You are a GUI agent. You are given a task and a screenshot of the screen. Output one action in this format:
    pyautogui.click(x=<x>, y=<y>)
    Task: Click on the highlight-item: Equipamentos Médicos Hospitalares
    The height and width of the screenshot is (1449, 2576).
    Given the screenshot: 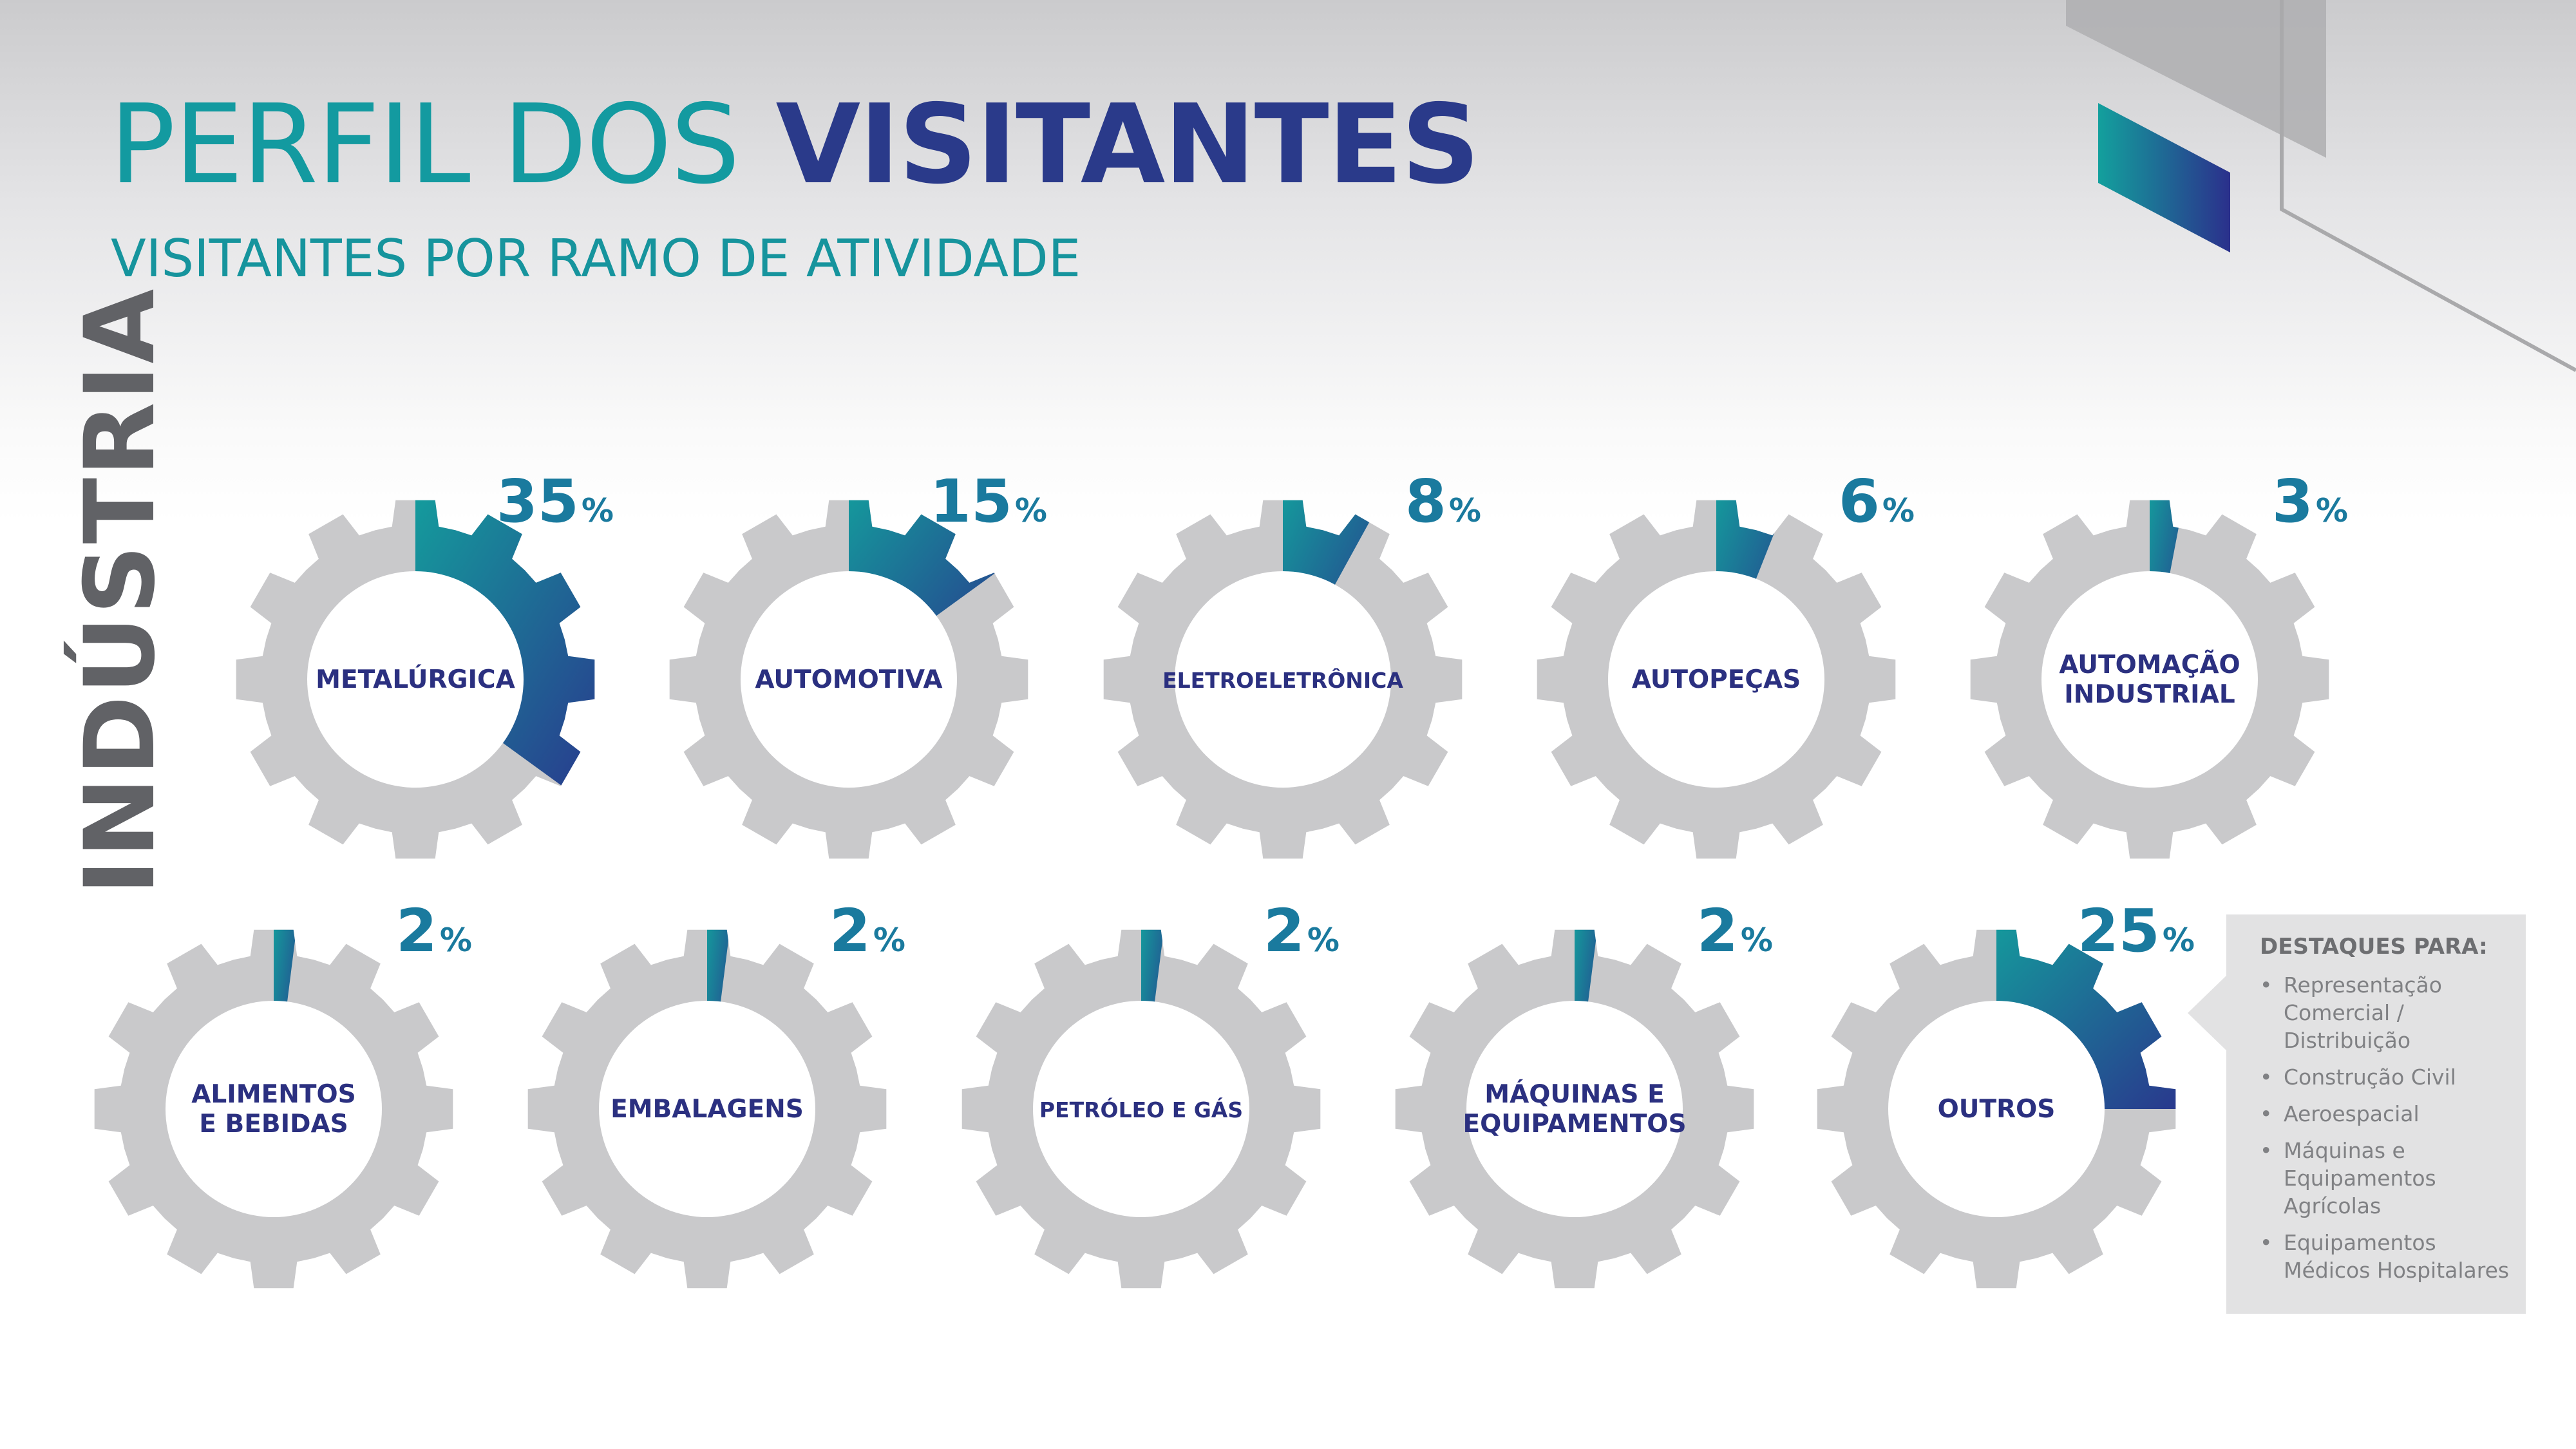 What is the action you would take?
    pyautogui.click(x=2388, y=1256)
    